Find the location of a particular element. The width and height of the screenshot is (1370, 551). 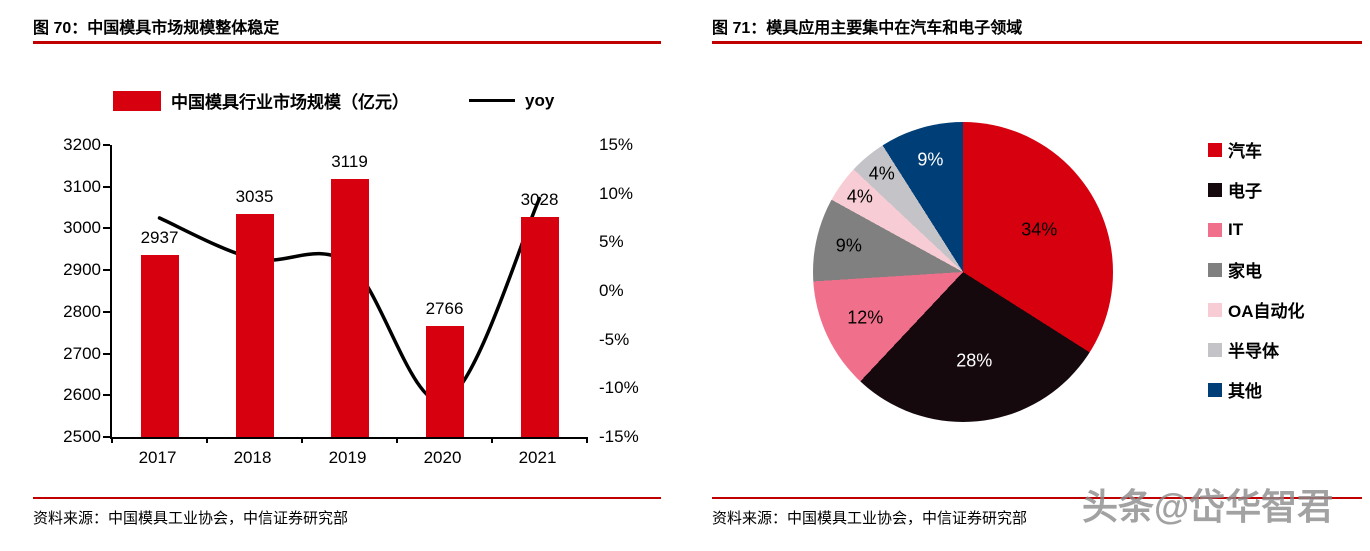

figure-70-legend: 中国模具行业市场规模（亿元） yoy is located at coordinates (333, 100).